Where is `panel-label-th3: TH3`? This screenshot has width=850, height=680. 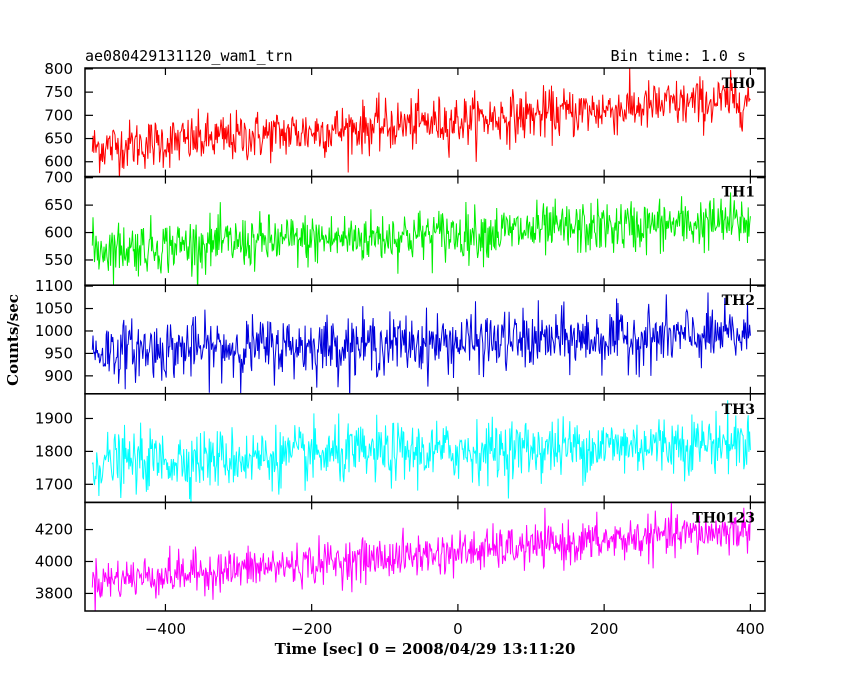 panel-label-th3: TH3 is located at coordinates (738, 410).